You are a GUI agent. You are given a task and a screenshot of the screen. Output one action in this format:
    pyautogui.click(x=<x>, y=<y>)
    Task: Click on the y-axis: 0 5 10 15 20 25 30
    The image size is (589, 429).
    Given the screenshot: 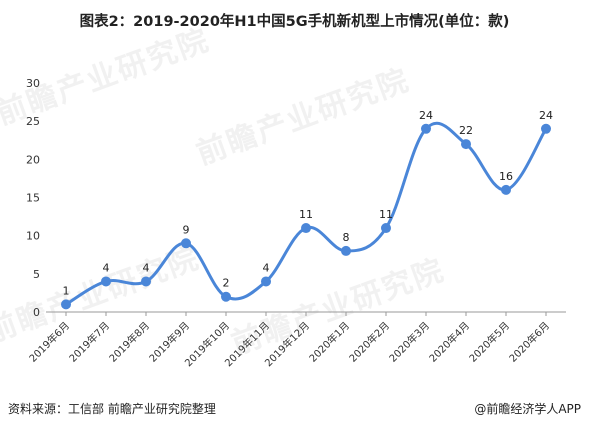 What is the action you would take?
    pyautogui.click(x=33, y=198)
    